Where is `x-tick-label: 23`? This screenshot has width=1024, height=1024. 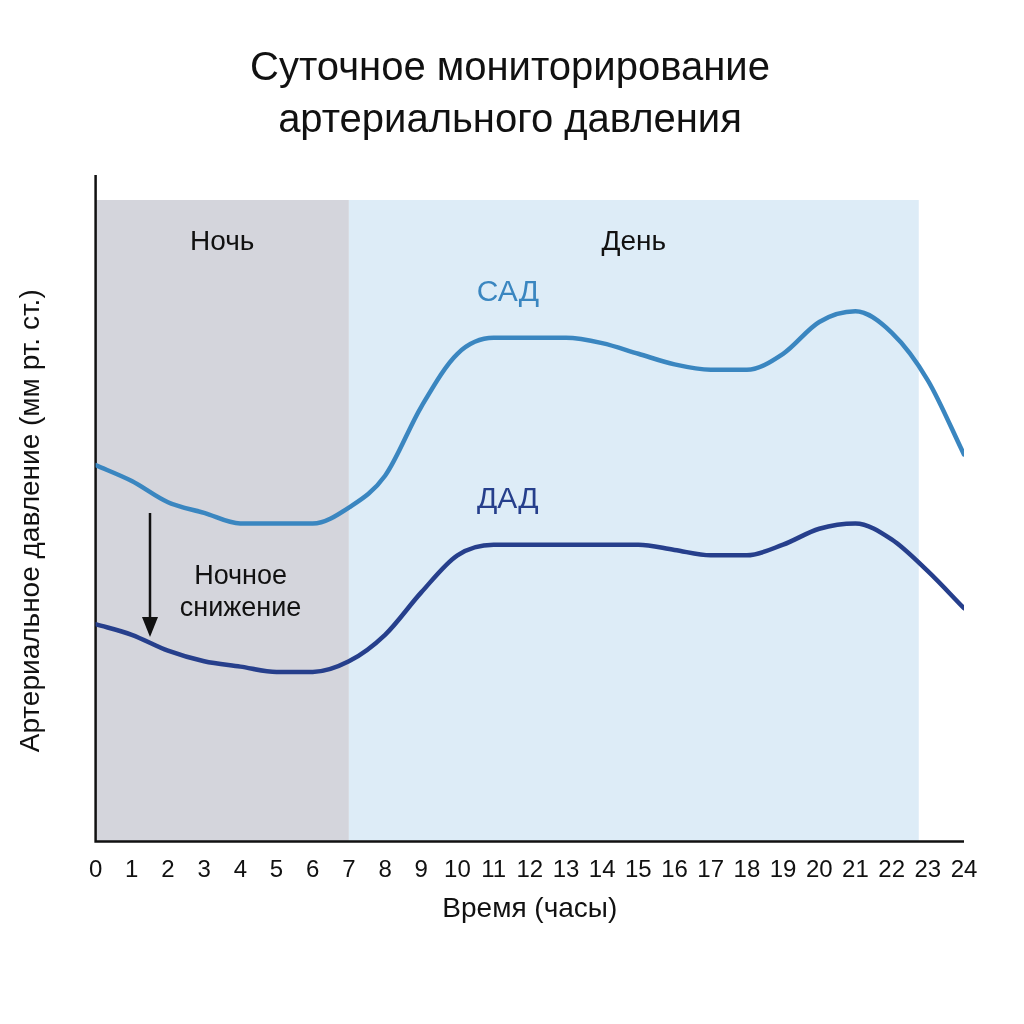 x-tick-label: 23 is located at coordinates (928, 868).